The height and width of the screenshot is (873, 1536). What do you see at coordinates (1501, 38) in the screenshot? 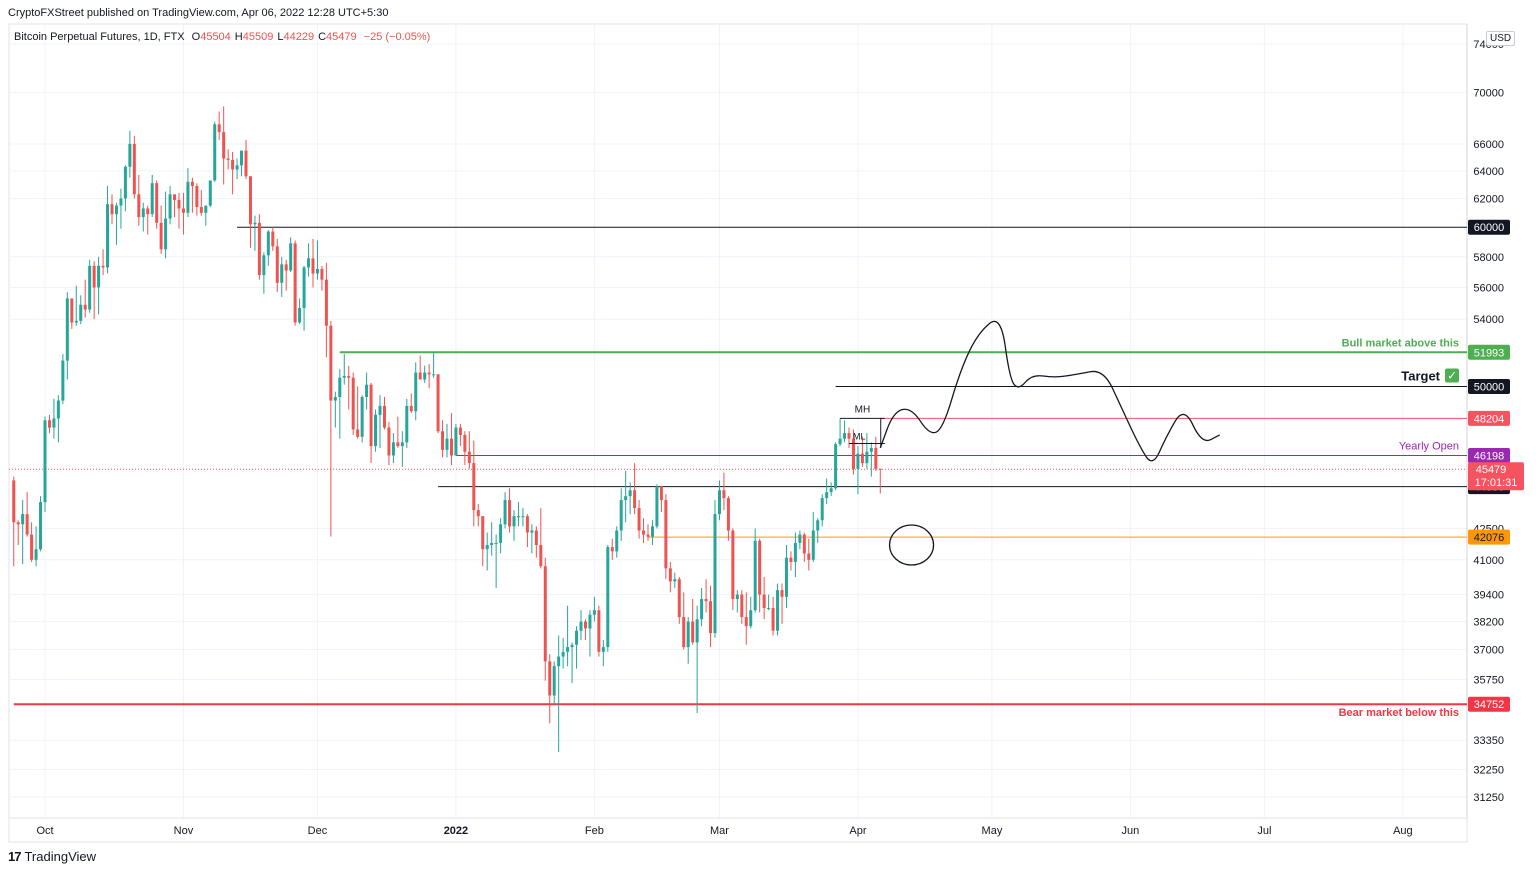
I see `currency-badge: USD` at bounding box center [1501, 38].